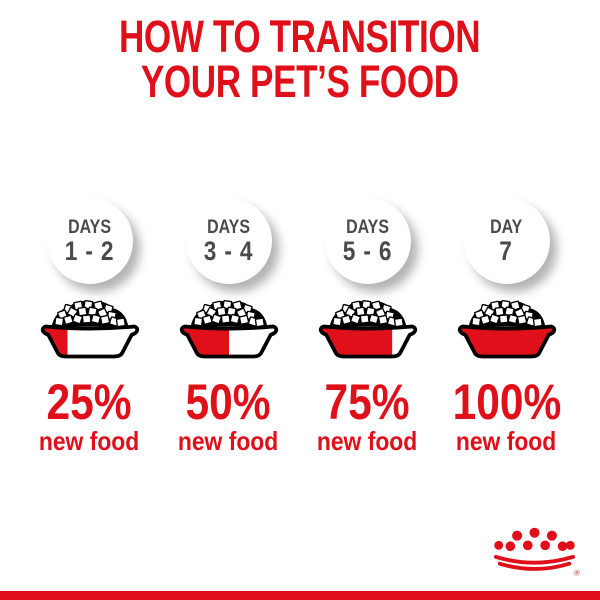  Describe the element at coordinates (300, 81) in the screenshot. I see `title-line-2: YOUR PET’S FOOD` at that location.